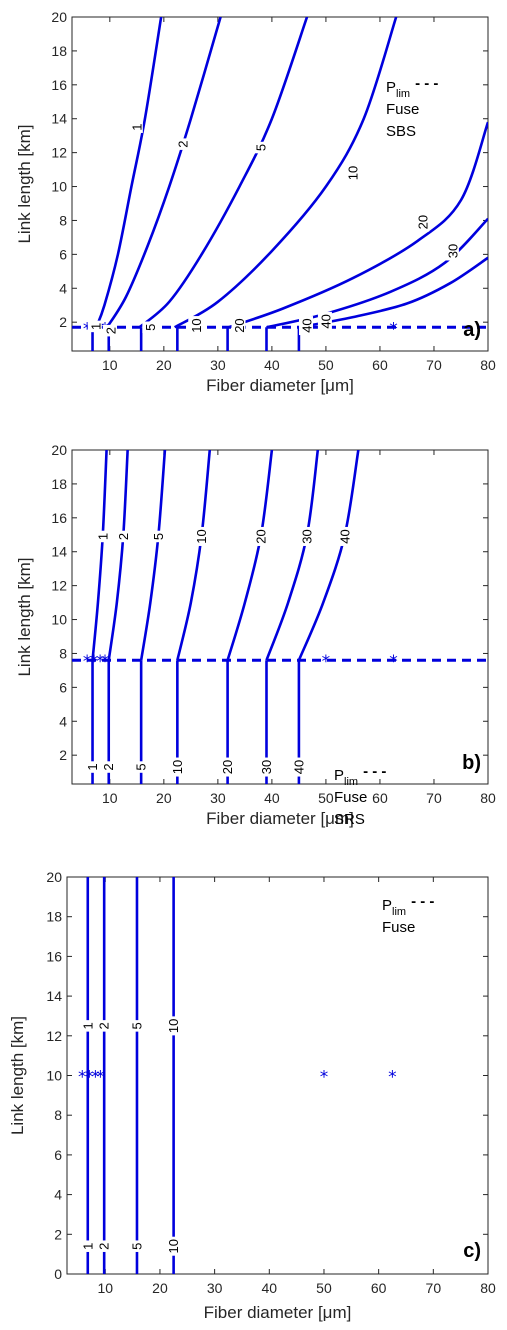  What do you see at coordinates (24, 616) in the screenshot?
I see `y-axis-label: Link length [km]` at bounding box center [24, 616].